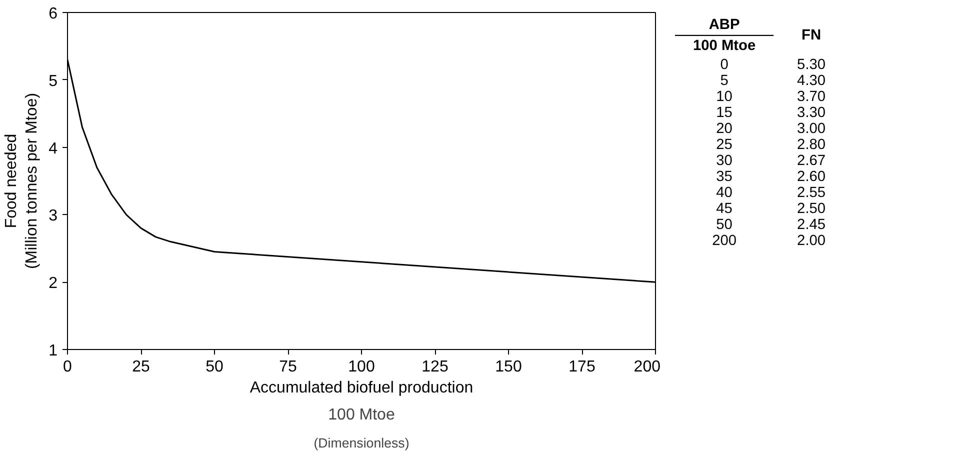  What do you see at coordinates (811, 193) in the screenshot?
I see `text: 2.55` at bounding box center [811, 193].